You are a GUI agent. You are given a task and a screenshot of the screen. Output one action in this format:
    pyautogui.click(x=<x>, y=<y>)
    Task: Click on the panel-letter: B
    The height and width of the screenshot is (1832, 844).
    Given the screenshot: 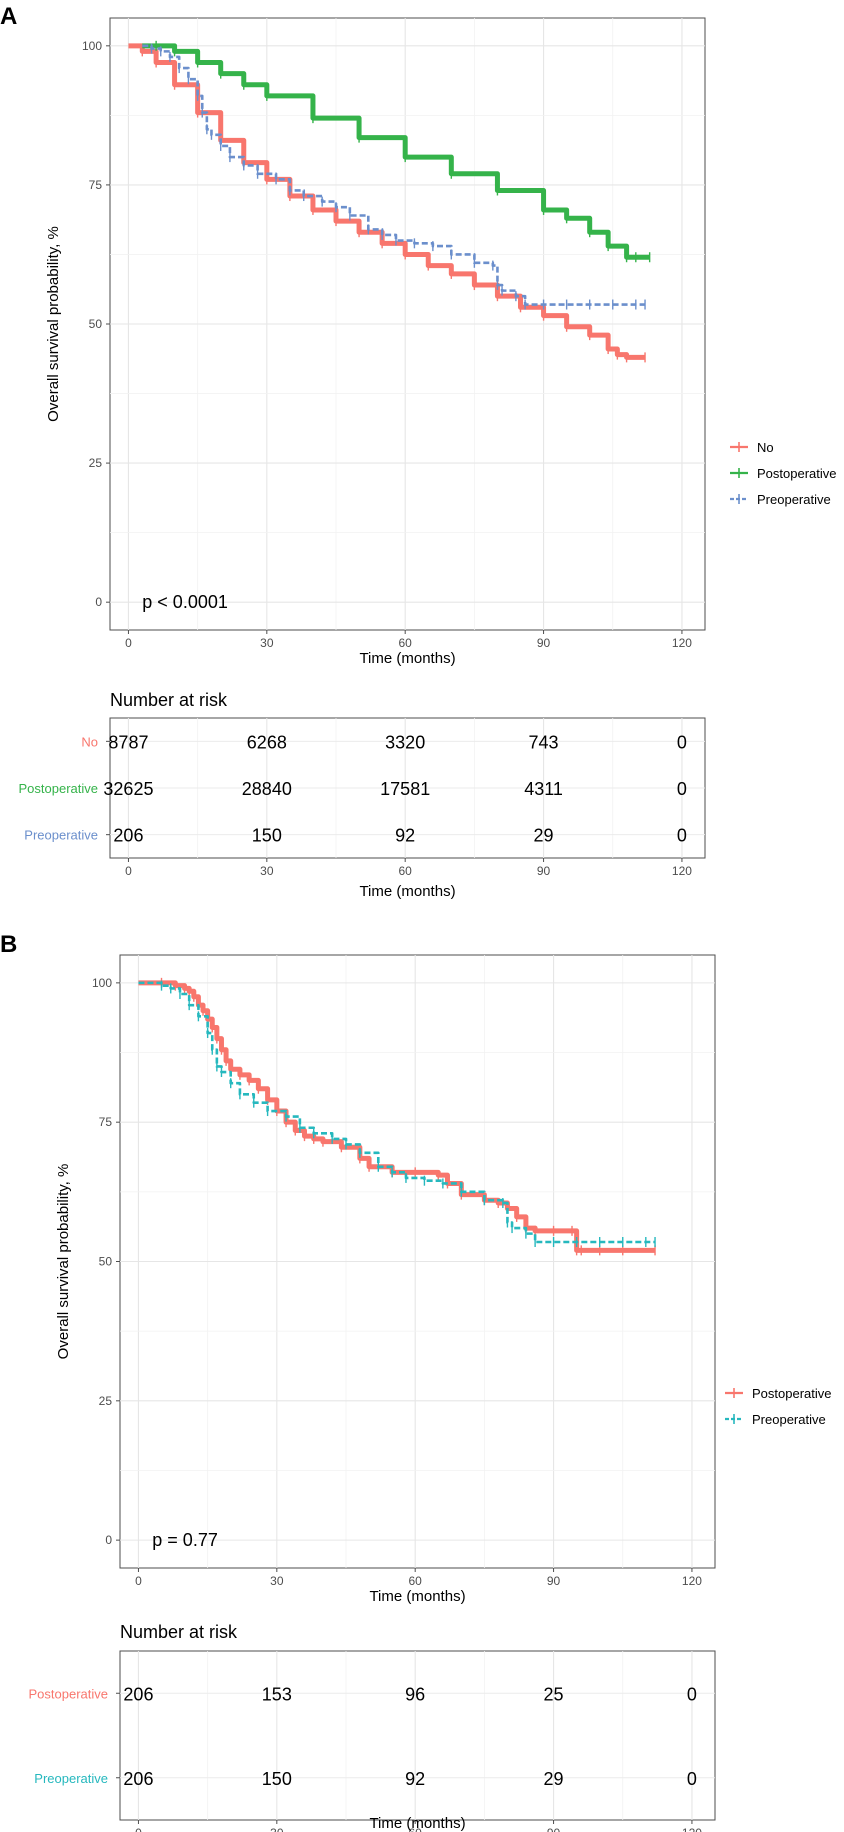 What is the action you would take?
    pyautogui.click(x=8, y=944)
    